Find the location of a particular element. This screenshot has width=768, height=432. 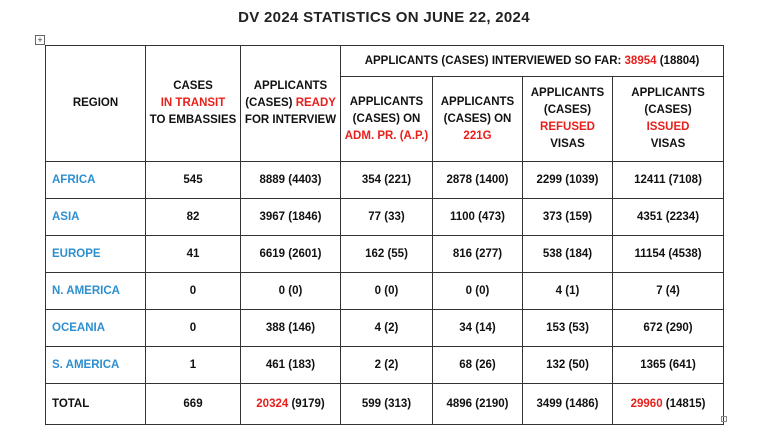

table-cell: 599 (313) is located at coordinates (386, 404).